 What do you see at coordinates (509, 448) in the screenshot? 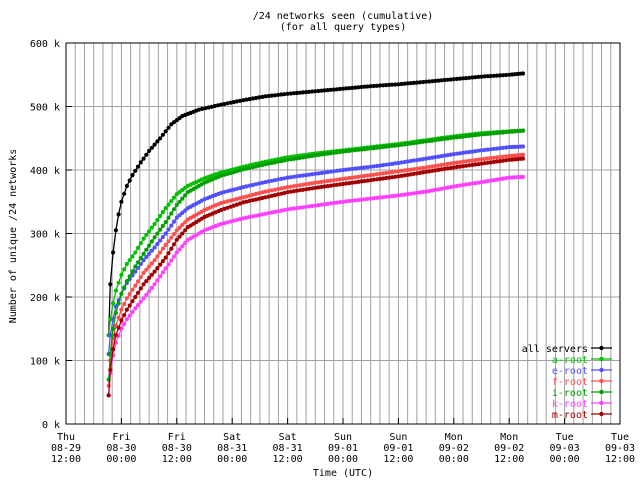
I see `x-tick-label: 09-02` at bounding box center [509, 448].